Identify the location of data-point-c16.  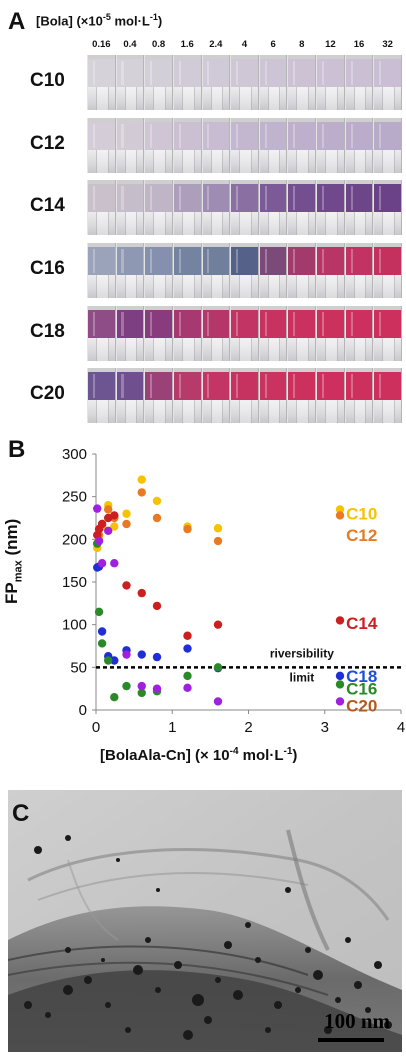
(141, 693).